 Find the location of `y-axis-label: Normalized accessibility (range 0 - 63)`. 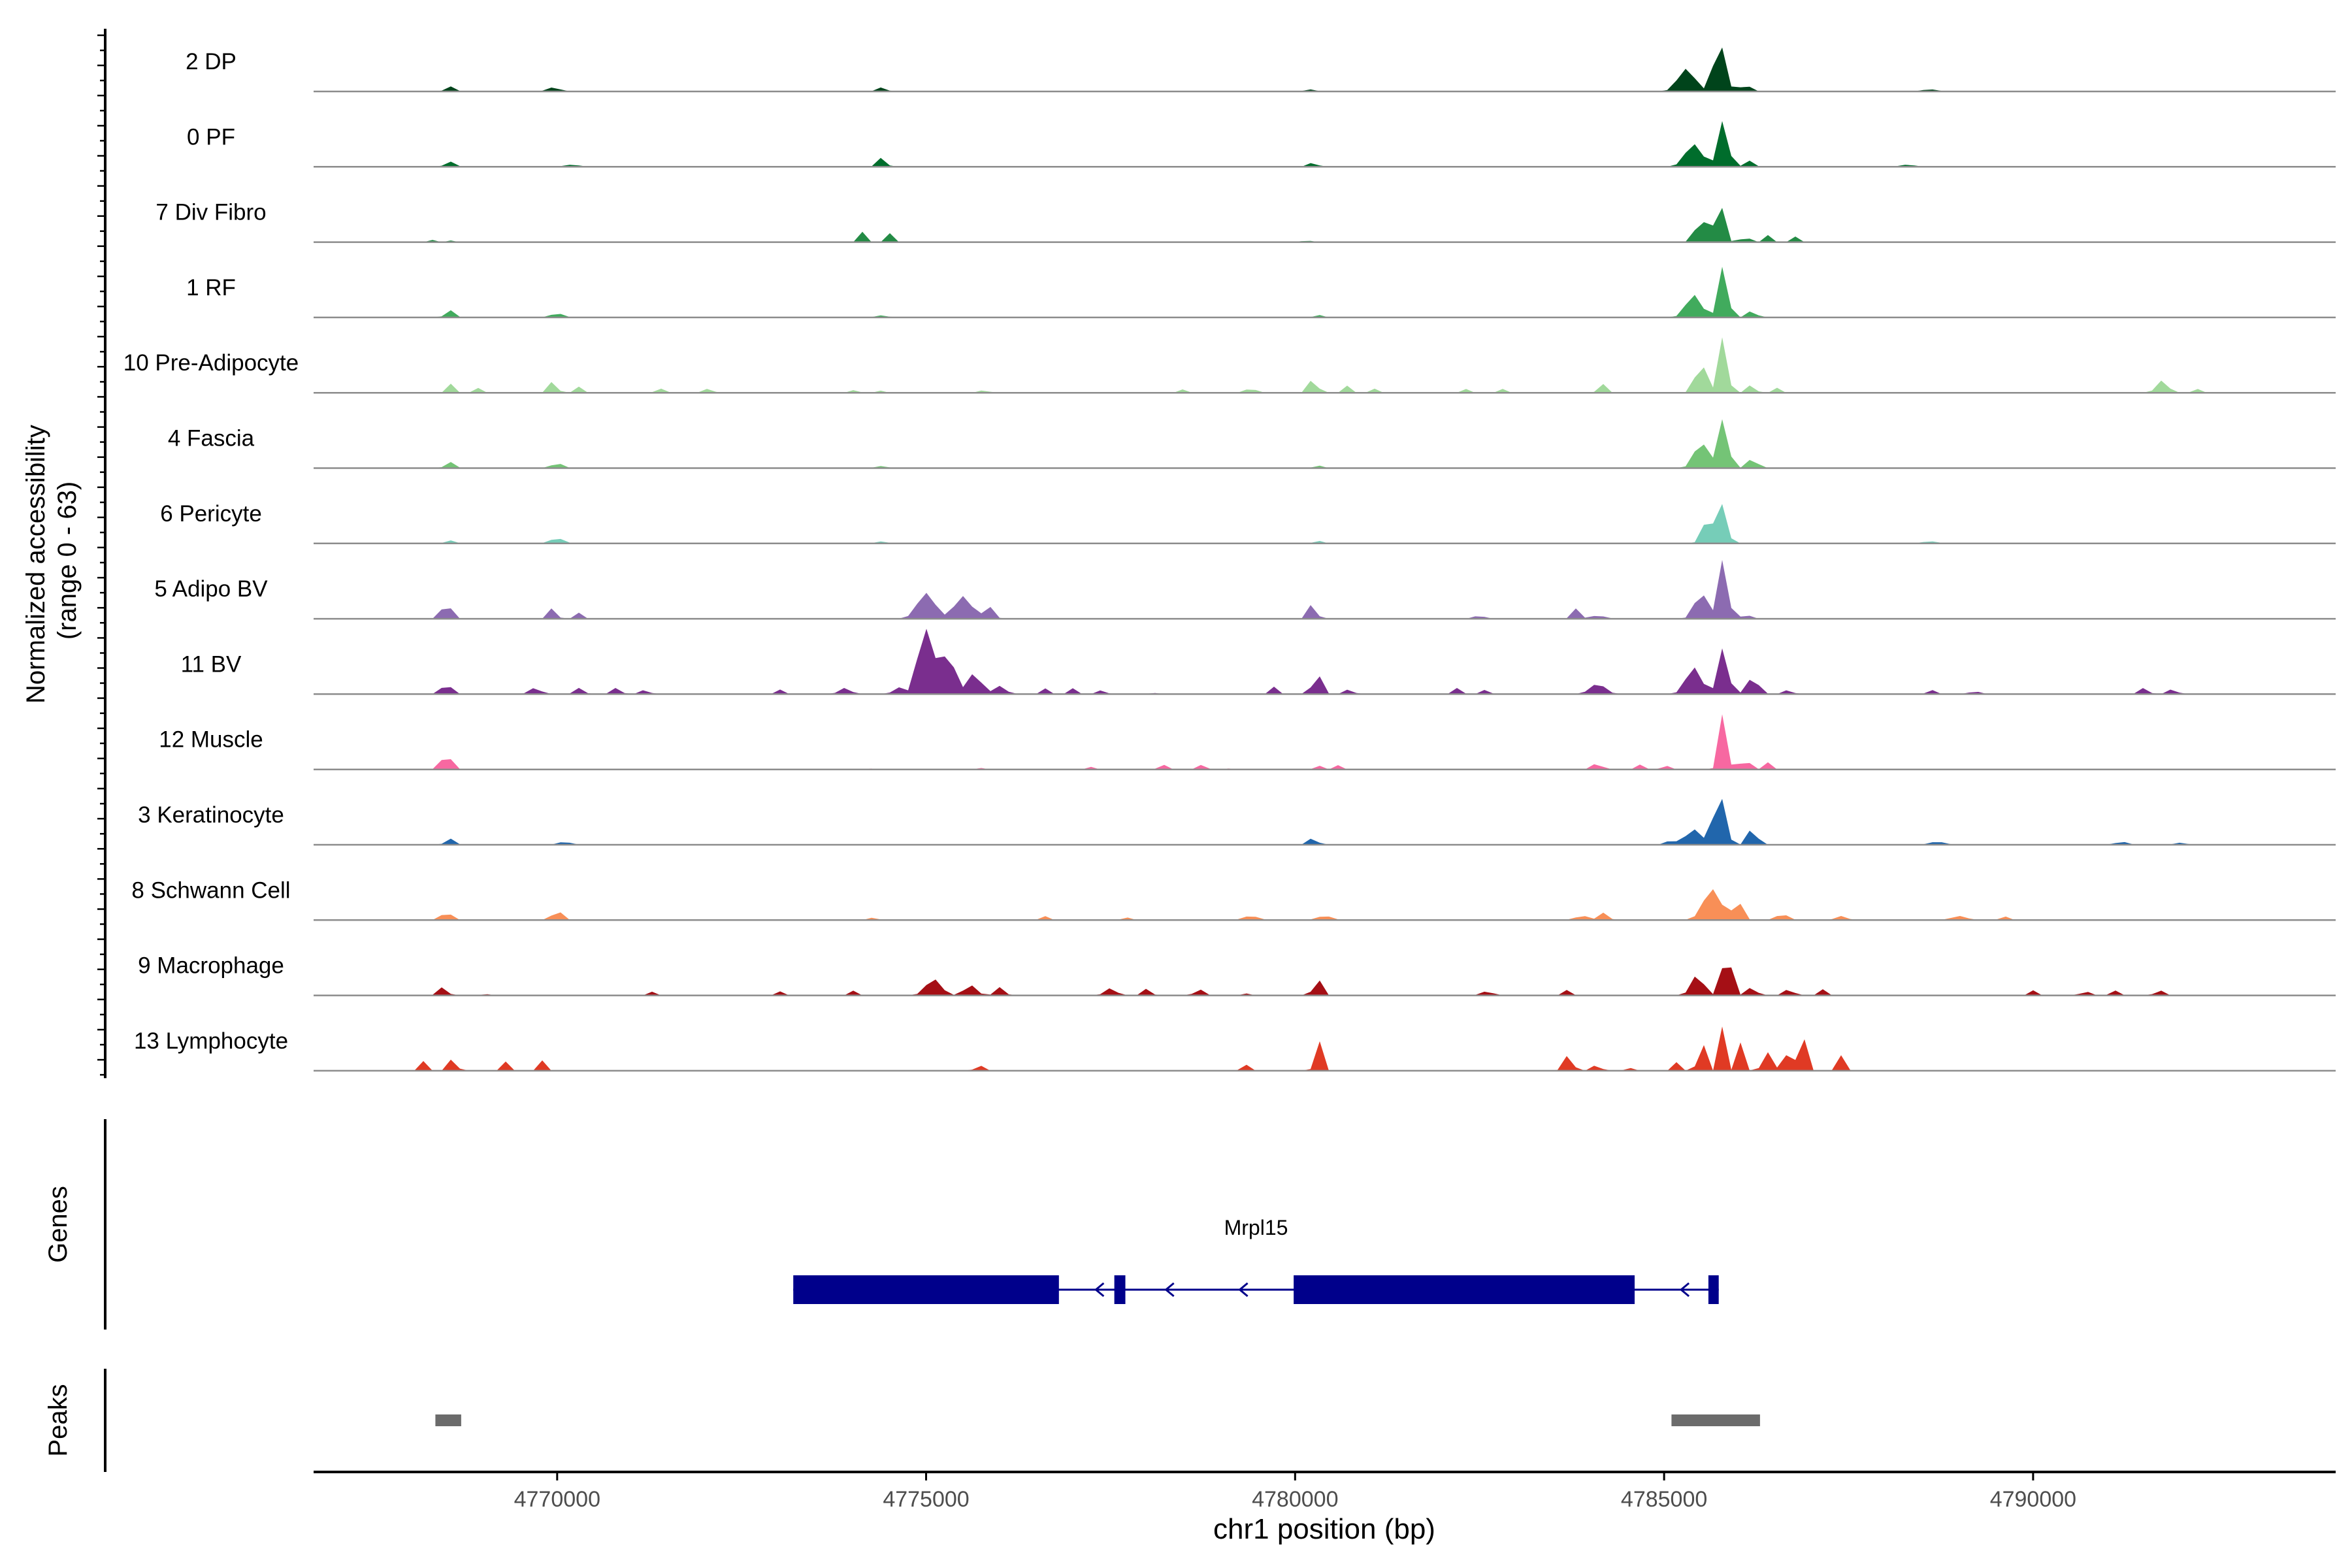

y-axis-label: Normalized accessibility (range 0 - 63) is located at coordinates (52, 560).